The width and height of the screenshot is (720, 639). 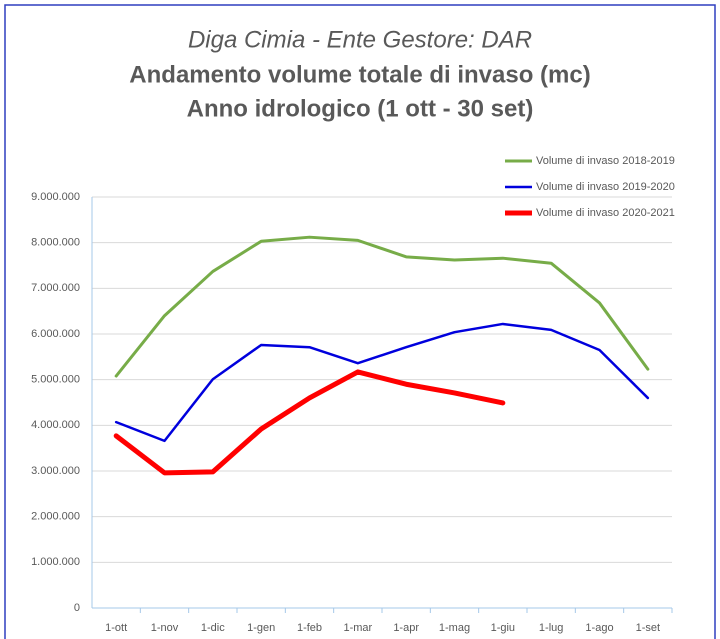 What do you see at coordinates (261, 628) in the screenshot?
I see `x-tick-label: 1-gen` at bounding box center [261, 628].